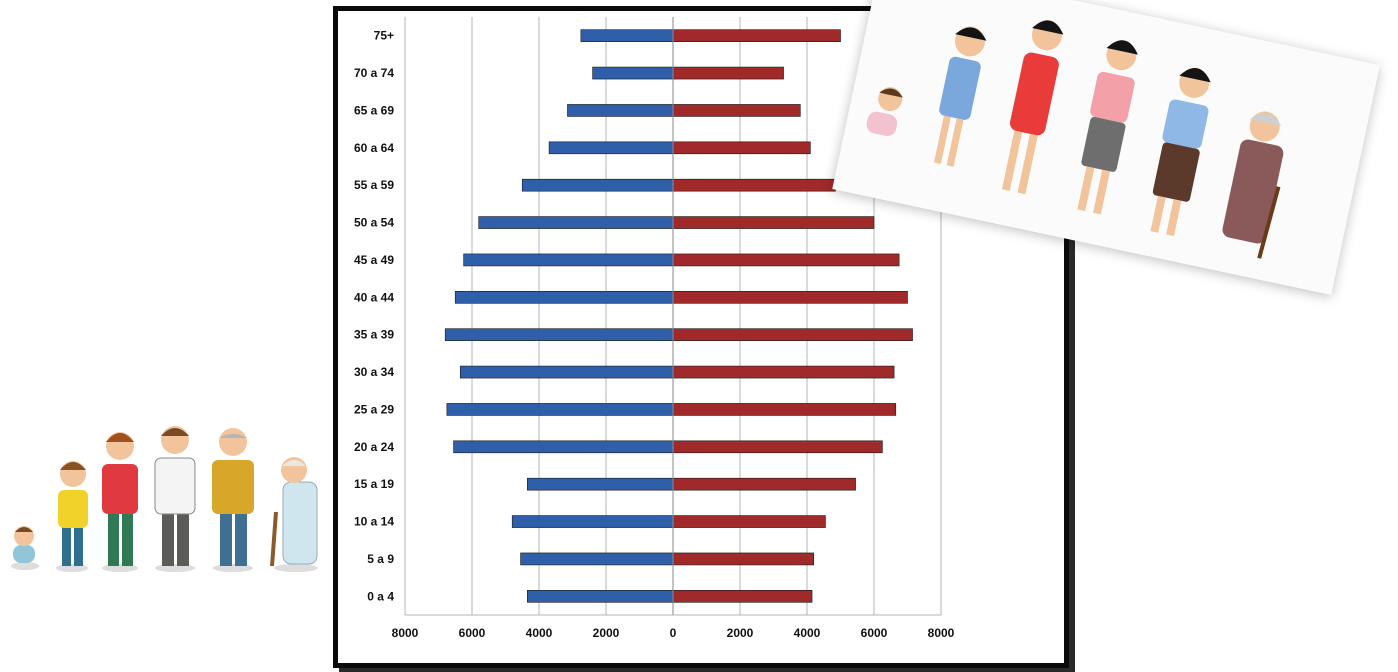 The image size is (1398, 672). What do you see at coordinates (374, 484) in the screenshot?
I see `category-label: 15 a 19` at bounding box center [374, 484].